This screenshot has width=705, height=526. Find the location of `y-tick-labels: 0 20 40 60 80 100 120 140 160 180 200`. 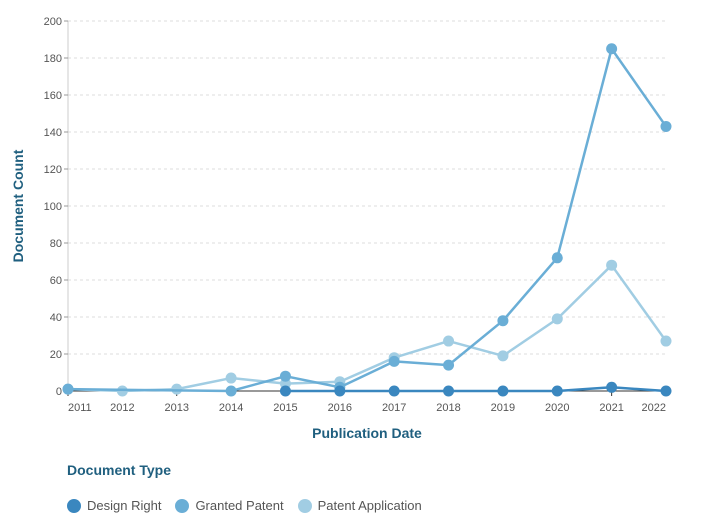

y-tick-labels: 0 20 40 60 80 100 120 140 160 180 200 is located at coordinates (56, 207).